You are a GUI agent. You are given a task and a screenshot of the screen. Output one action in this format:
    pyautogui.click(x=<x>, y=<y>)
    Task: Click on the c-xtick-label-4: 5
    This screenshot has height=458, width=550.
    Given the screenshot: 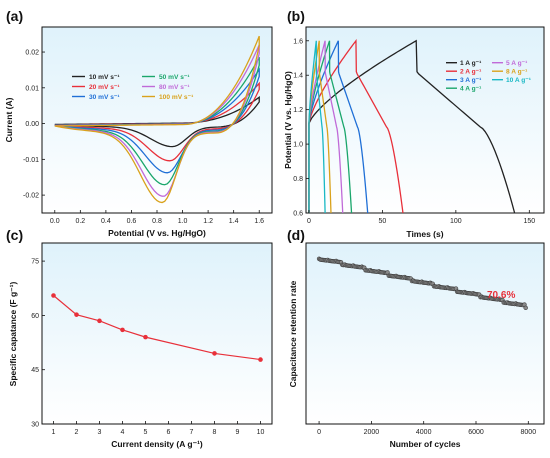 What is the action you would take?
    pyautogui.click(x=146, y=432)
    